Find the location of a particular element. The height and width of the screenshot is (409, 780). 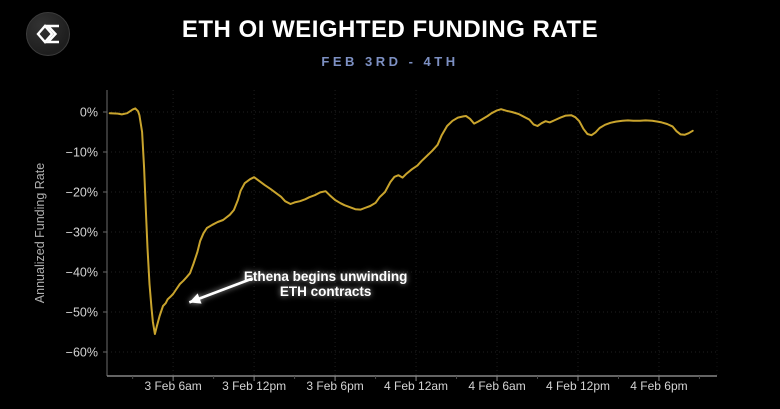

page-title: ETH OI WEIGHTED FUNDING RATE is located at coordinates (390, 29).